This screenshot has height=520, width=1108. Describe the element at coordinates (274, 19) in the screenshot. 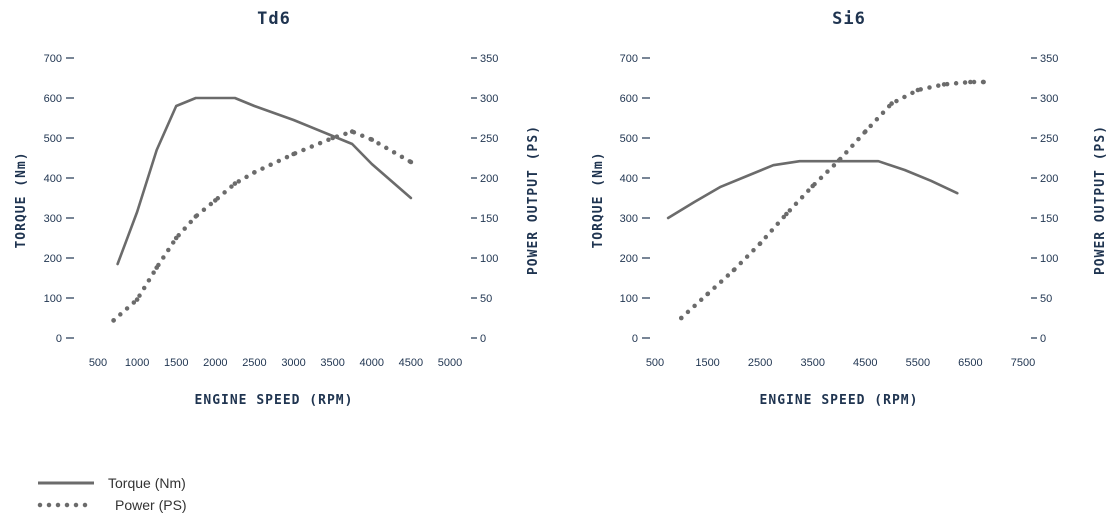

I see `chart-title: Td6` at that location.